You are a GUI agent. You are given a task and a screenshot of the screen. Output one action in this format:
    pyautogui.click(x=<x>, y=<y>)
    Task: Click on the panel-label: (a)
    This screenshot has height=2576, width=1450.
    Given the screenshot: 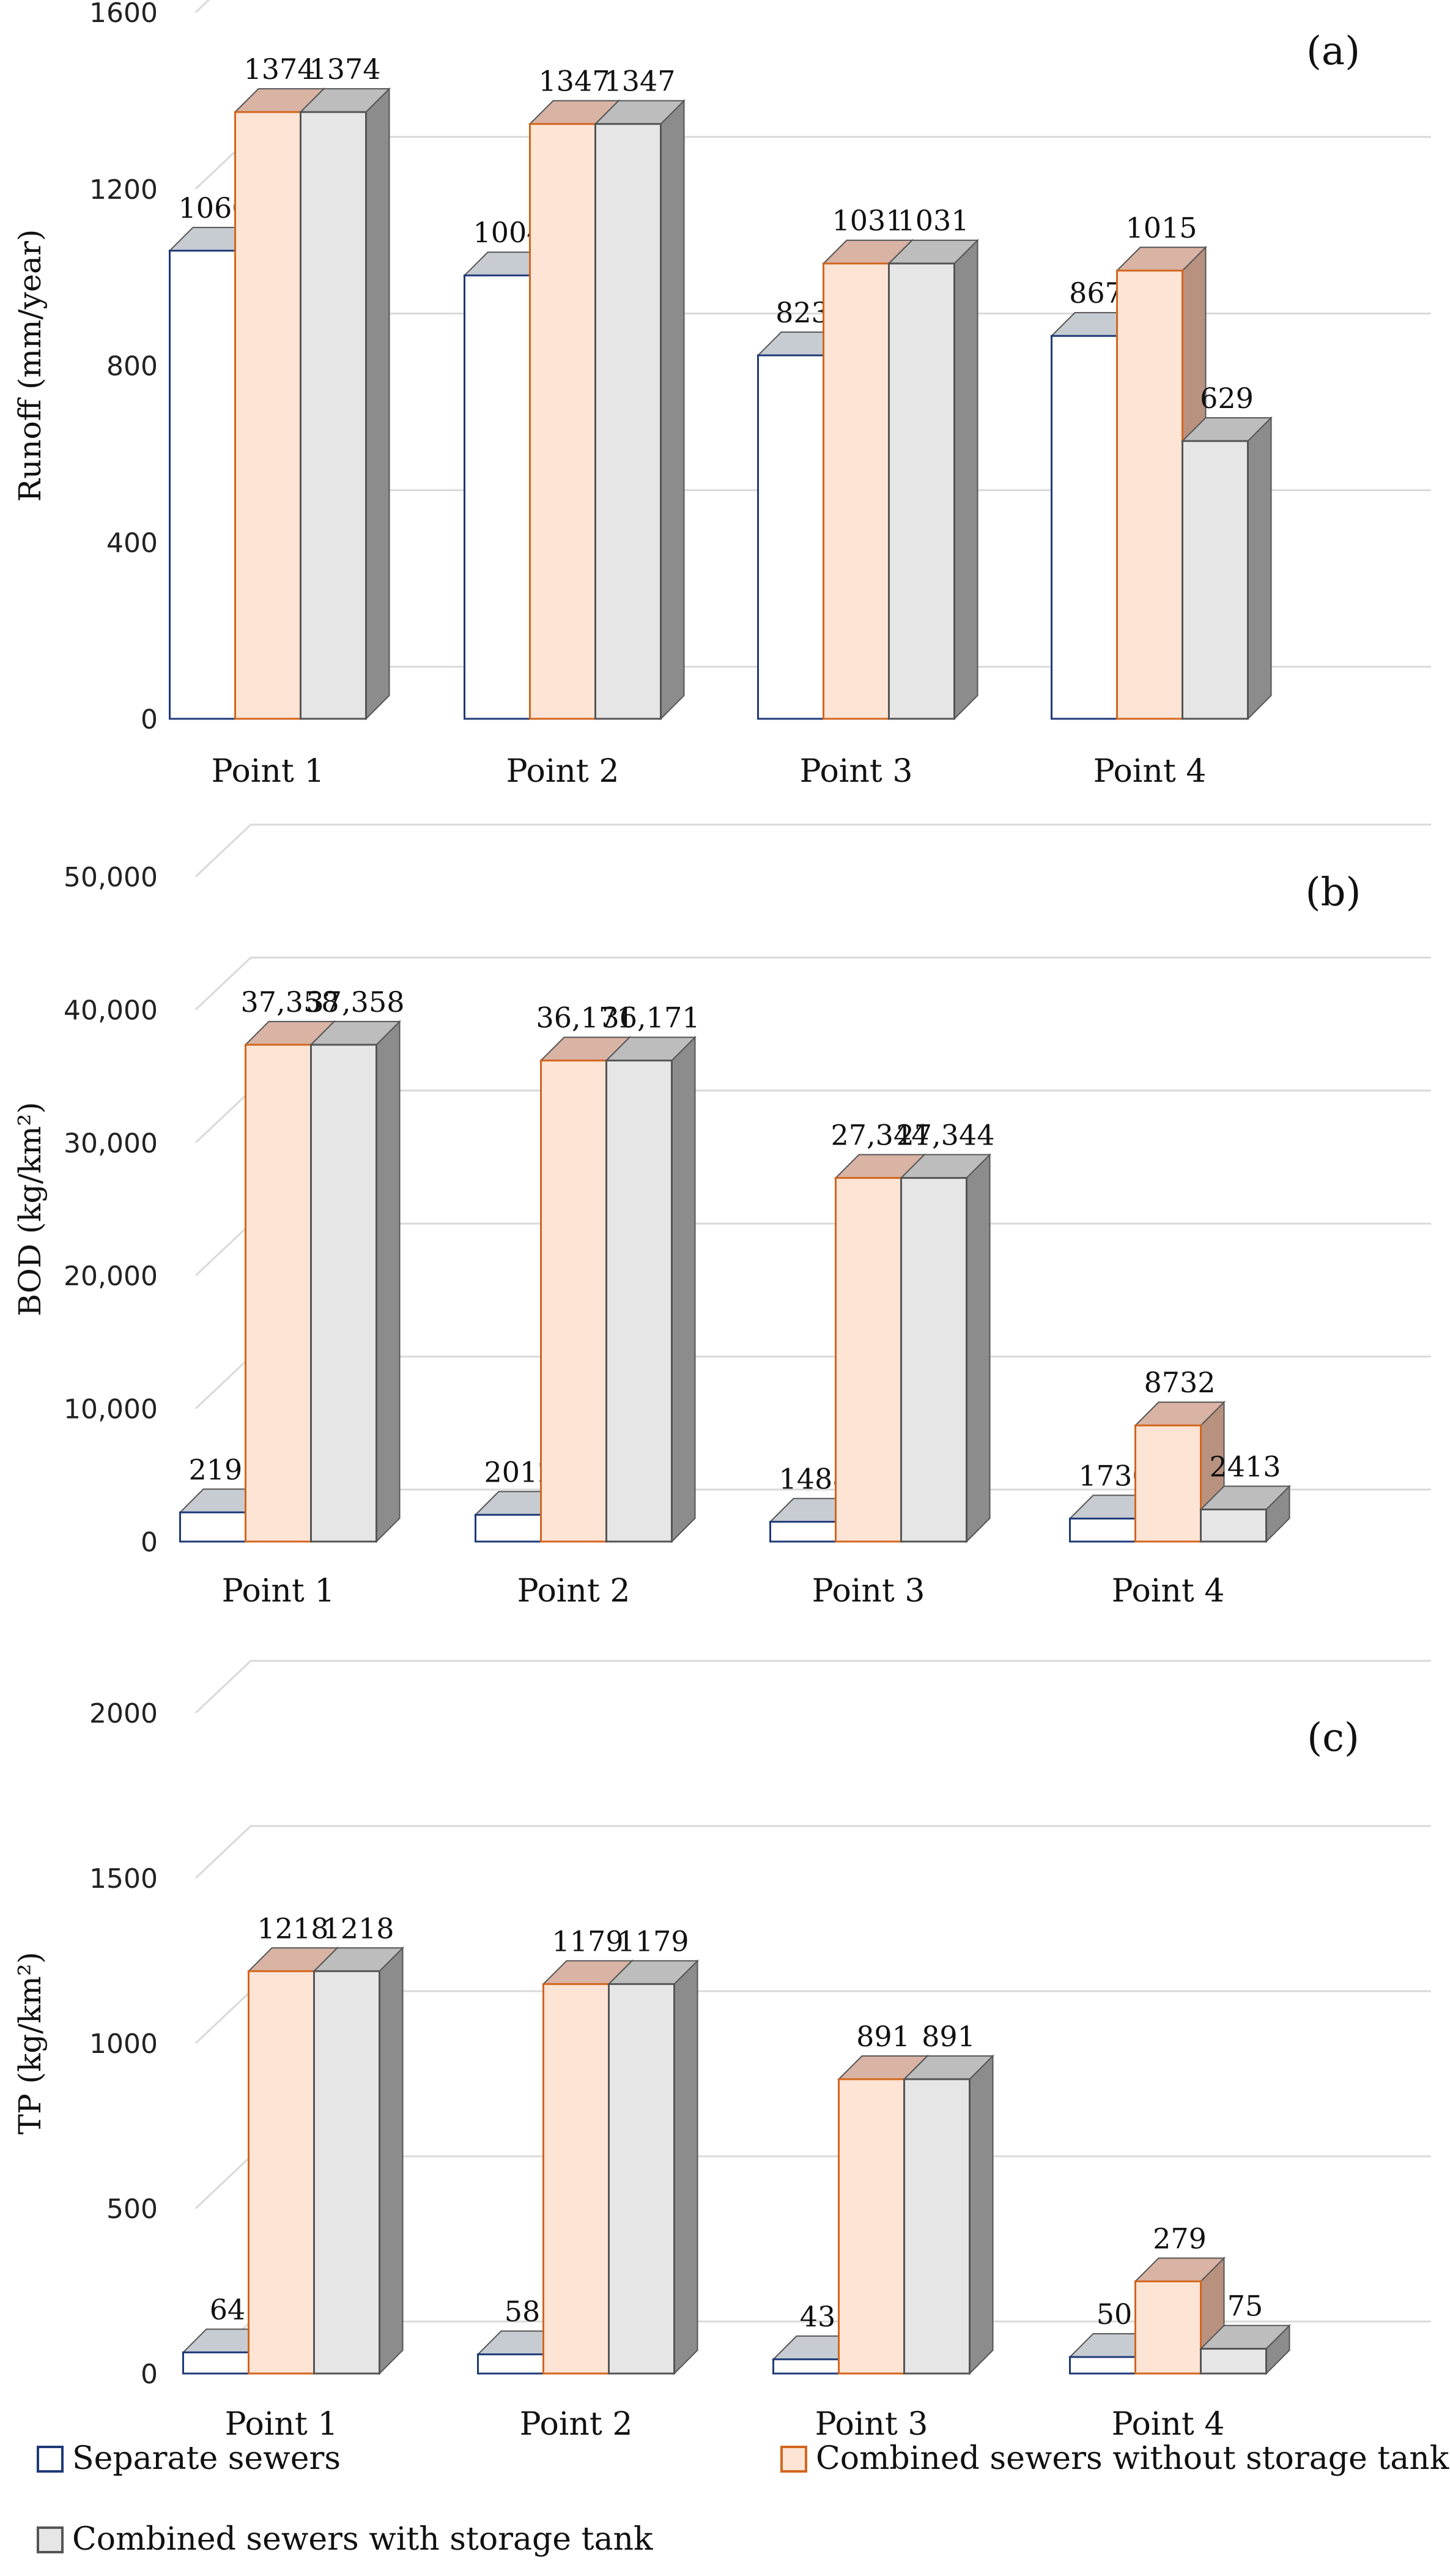 What is the action you would take?
    pyautogui.click(x=1333, y=51)
    